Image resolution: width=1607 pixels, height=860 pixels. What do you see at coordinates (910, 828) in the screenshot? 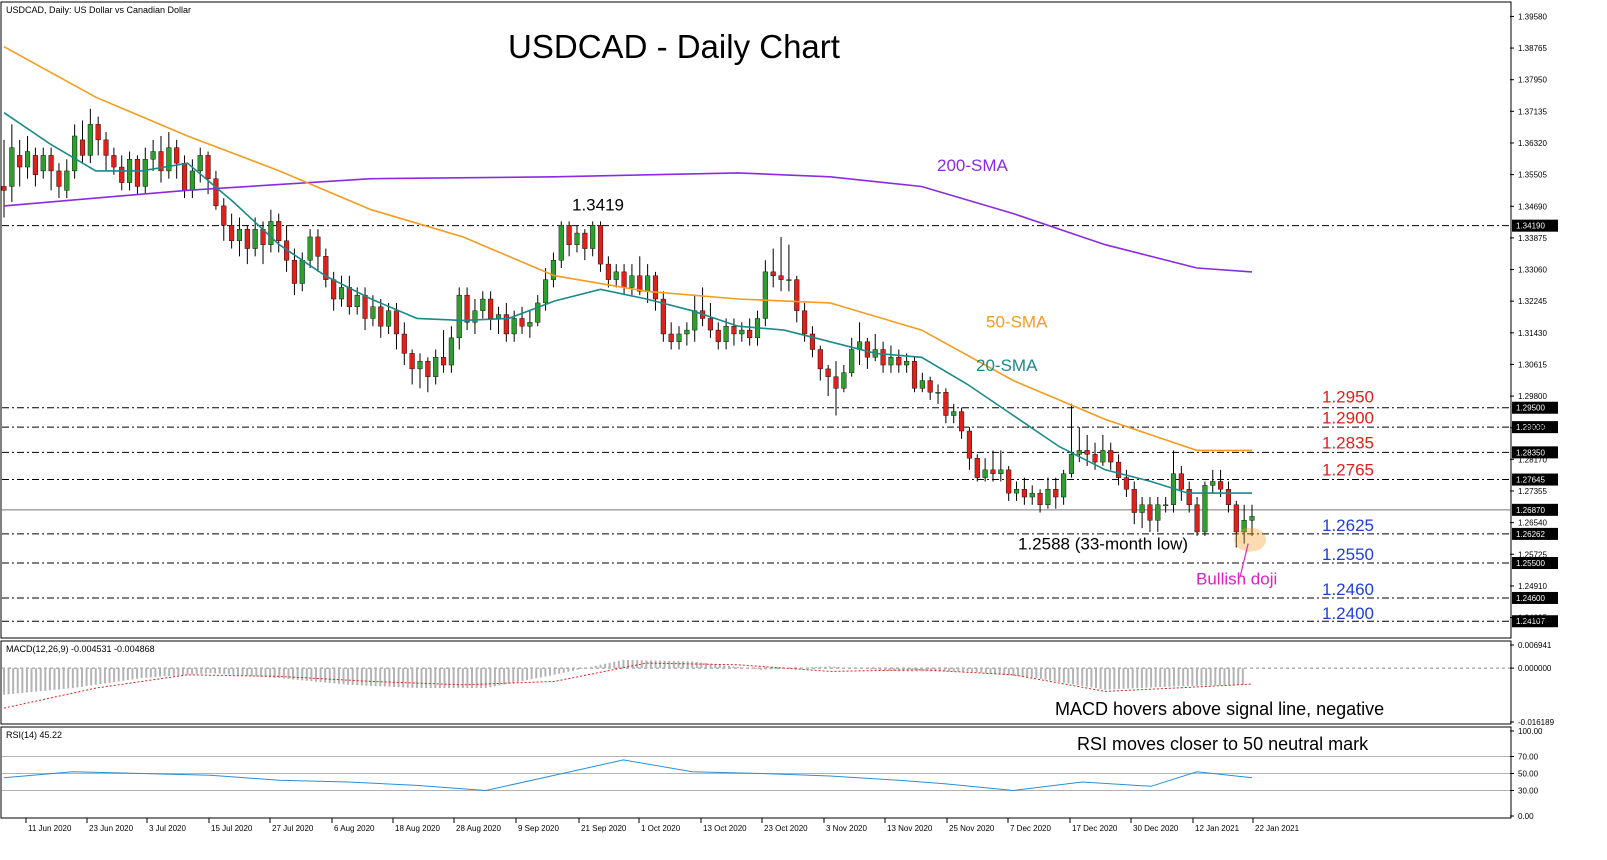
I see `x-tick-label: 13 Nov 2020` at bounding box center [910, 828].